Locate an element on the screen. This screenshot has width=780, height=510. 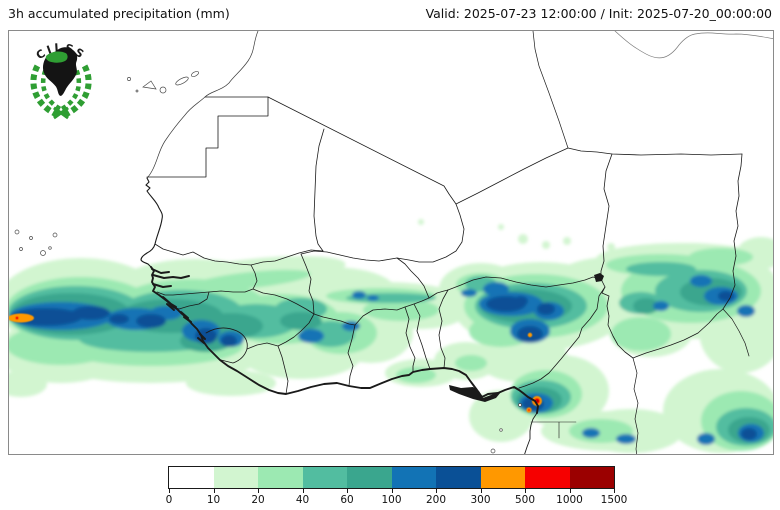
border-senegal-mali-south is located at coordinates (207, 280).